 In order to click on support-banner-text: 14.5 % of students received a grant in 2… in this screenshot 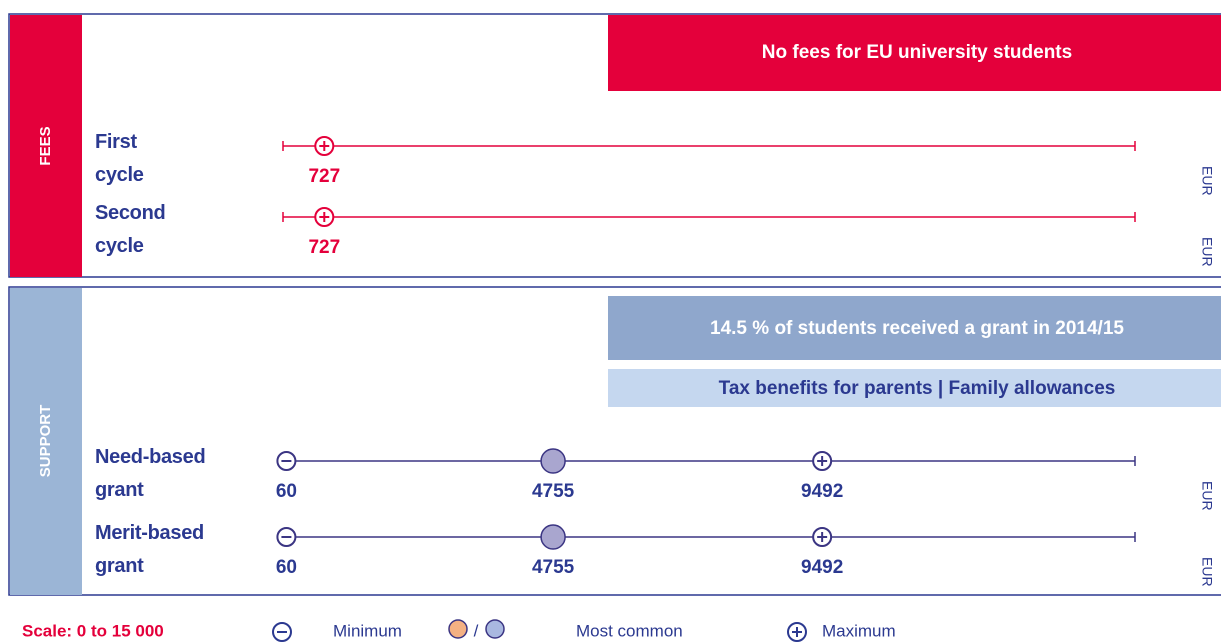, I will do `click(917, 328)`.